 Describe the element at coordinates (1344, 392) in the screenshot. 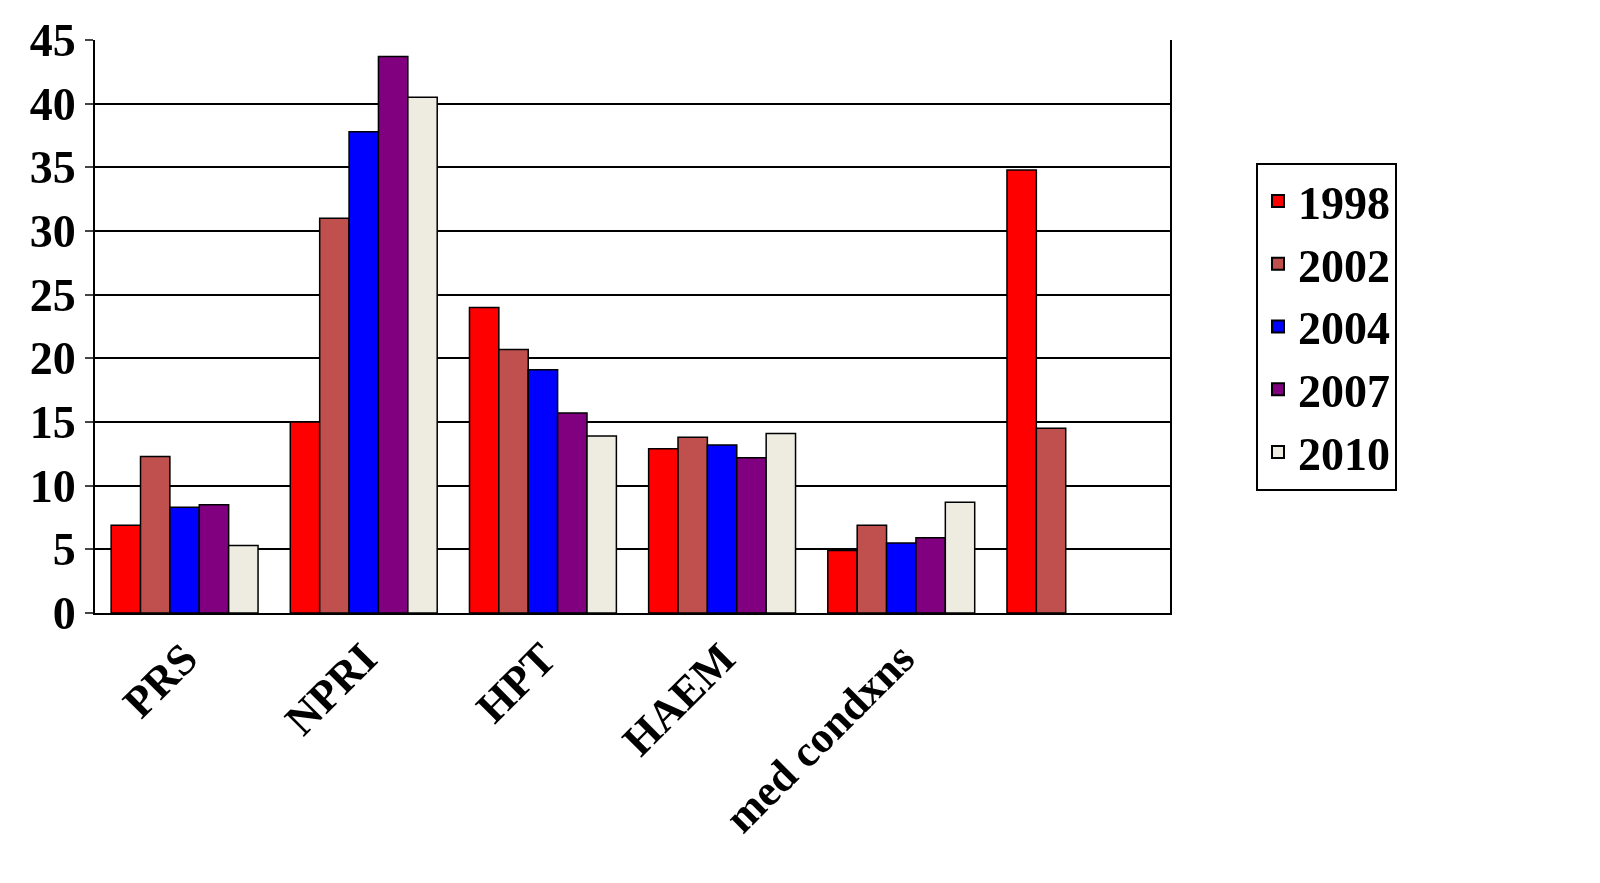

I see `legend-label: 2007` at that location.